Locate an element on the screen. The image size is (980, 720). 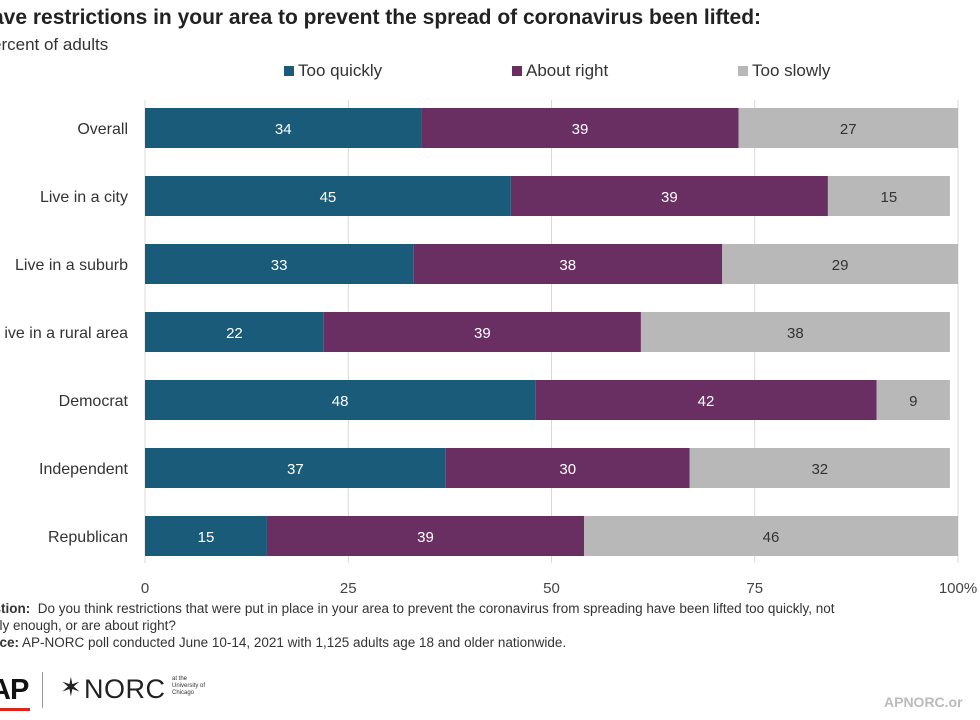
data-label-too-slowly-democrat: 9 is located at coordinates (913, 401).